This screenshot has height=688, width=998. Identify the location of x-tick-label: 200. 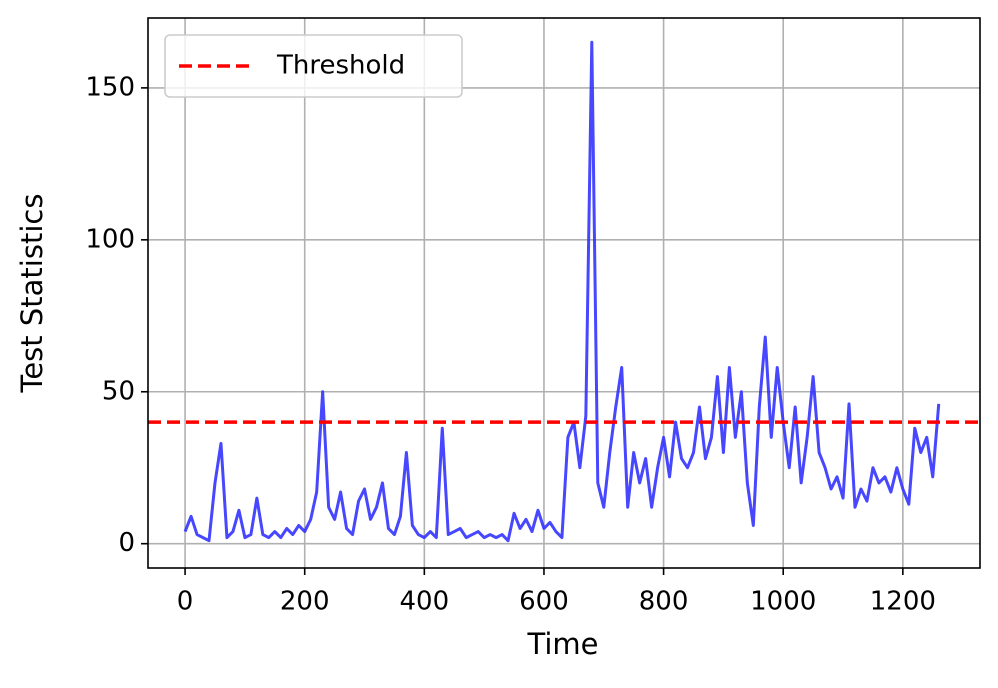
(305, 602).